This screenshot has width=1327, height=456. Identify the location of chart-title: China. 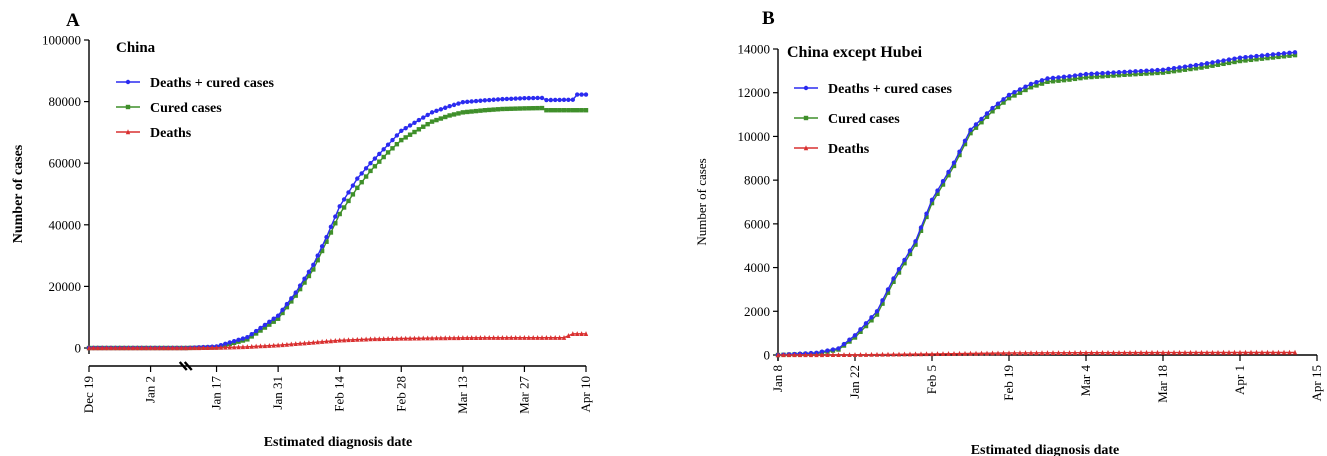
(136, 48).